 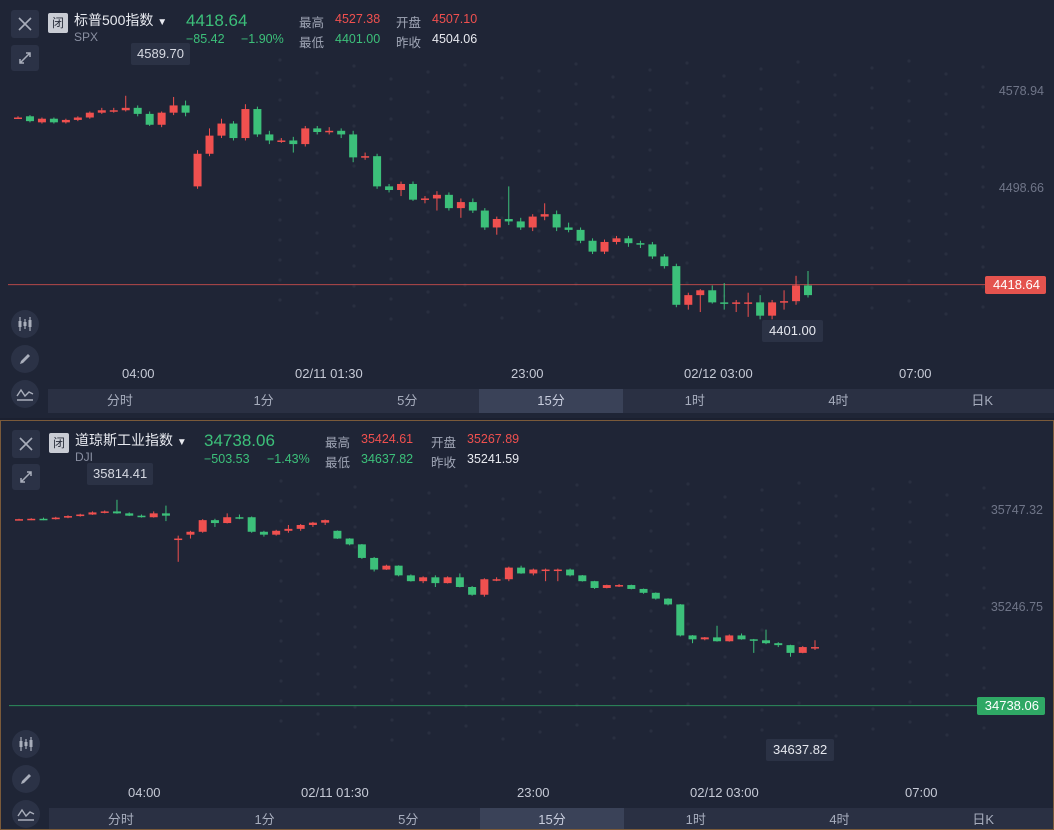 I want to click on high-value: 4527.38, so click(x=358, y=19).